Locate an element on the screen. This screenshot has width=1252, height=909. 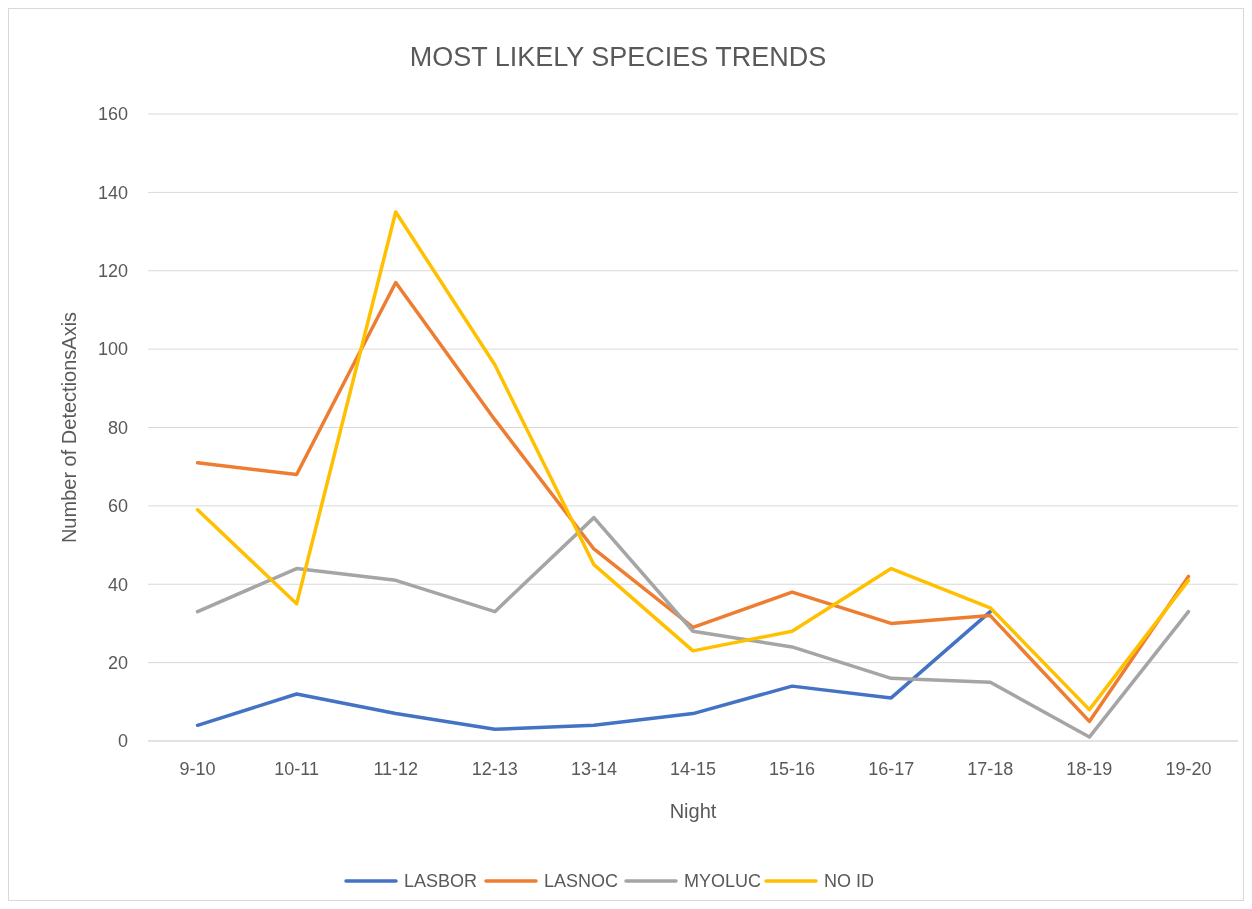
legend-label: MYOLUC is located at coordinates (723, 881).